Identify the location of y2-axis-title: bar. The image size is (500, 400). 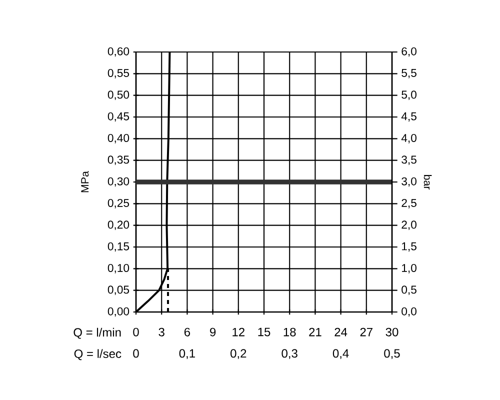
(428, 182).